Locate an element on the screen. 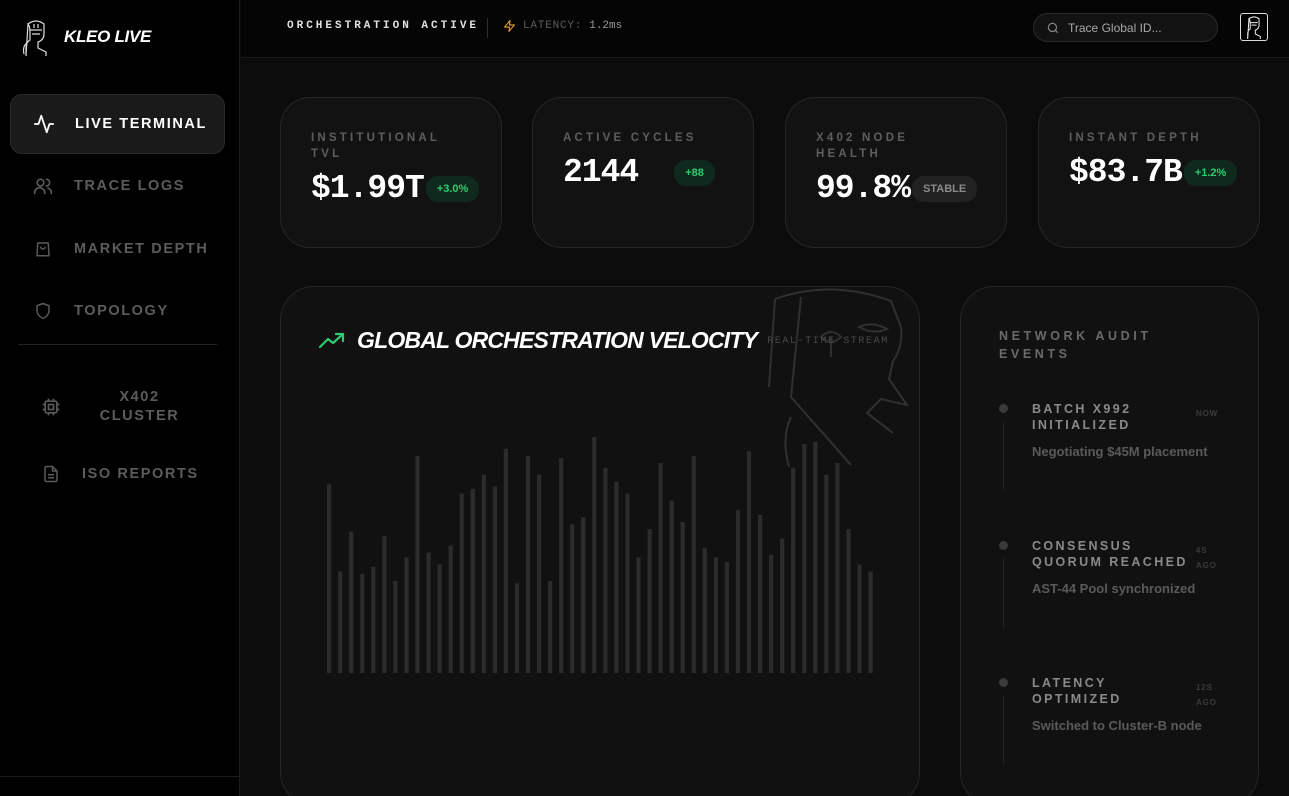  event-title: BATCH X992 INITIALIZED is located at coordinates (1082, 417).